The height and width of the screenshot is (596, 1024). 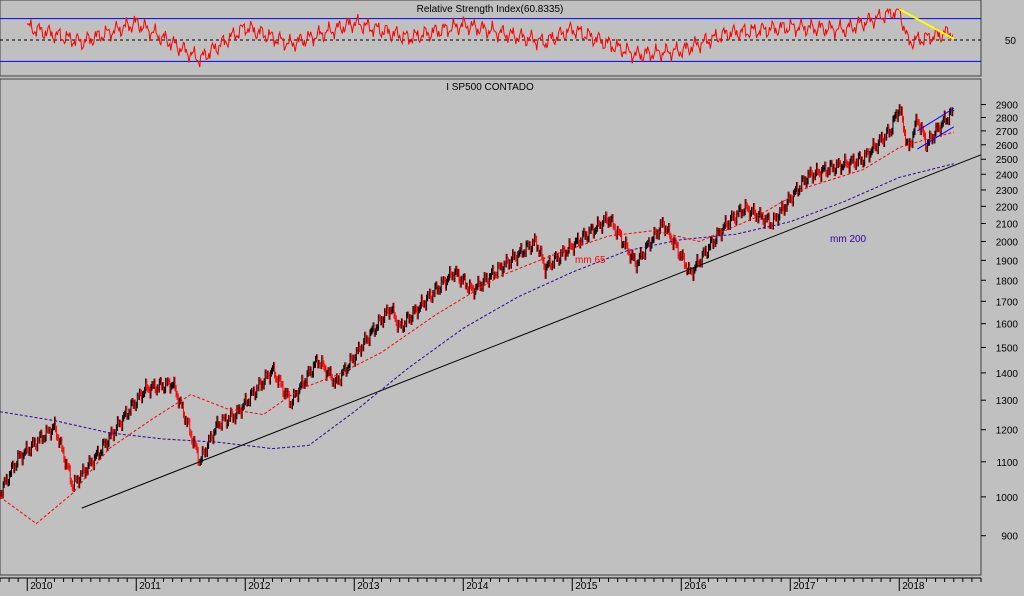 I want to click on price-tick-label: 1700, so click(x=1007, y=302).